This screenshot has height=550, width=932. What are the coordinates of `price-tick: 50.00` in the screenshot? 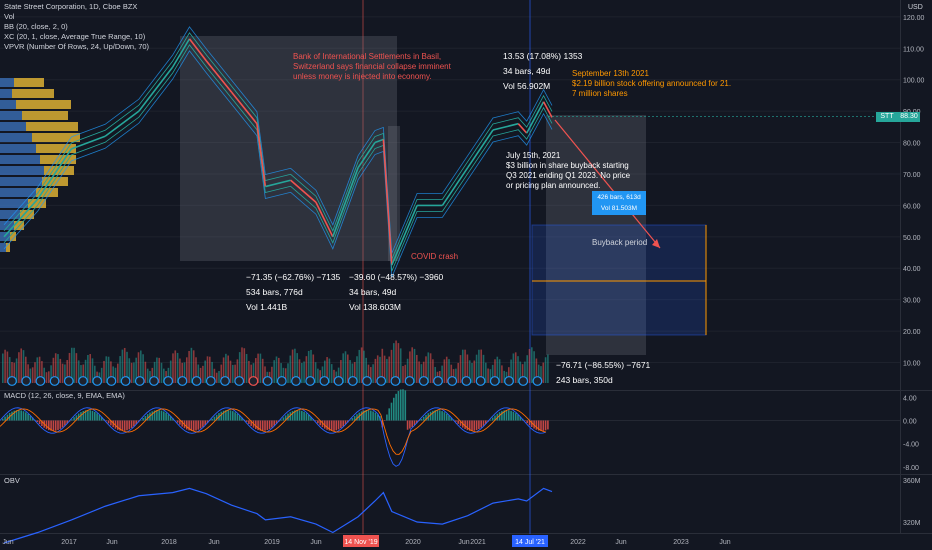 It's located at (912, 238).